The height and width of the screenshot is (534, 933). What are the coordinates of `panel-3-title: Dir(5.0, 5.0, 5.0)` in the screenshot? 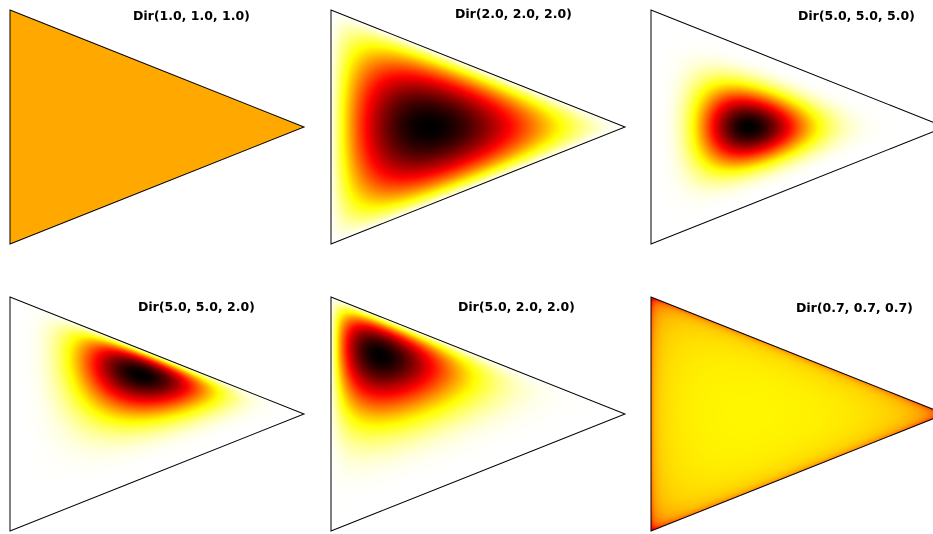 It's located at (856, 15).